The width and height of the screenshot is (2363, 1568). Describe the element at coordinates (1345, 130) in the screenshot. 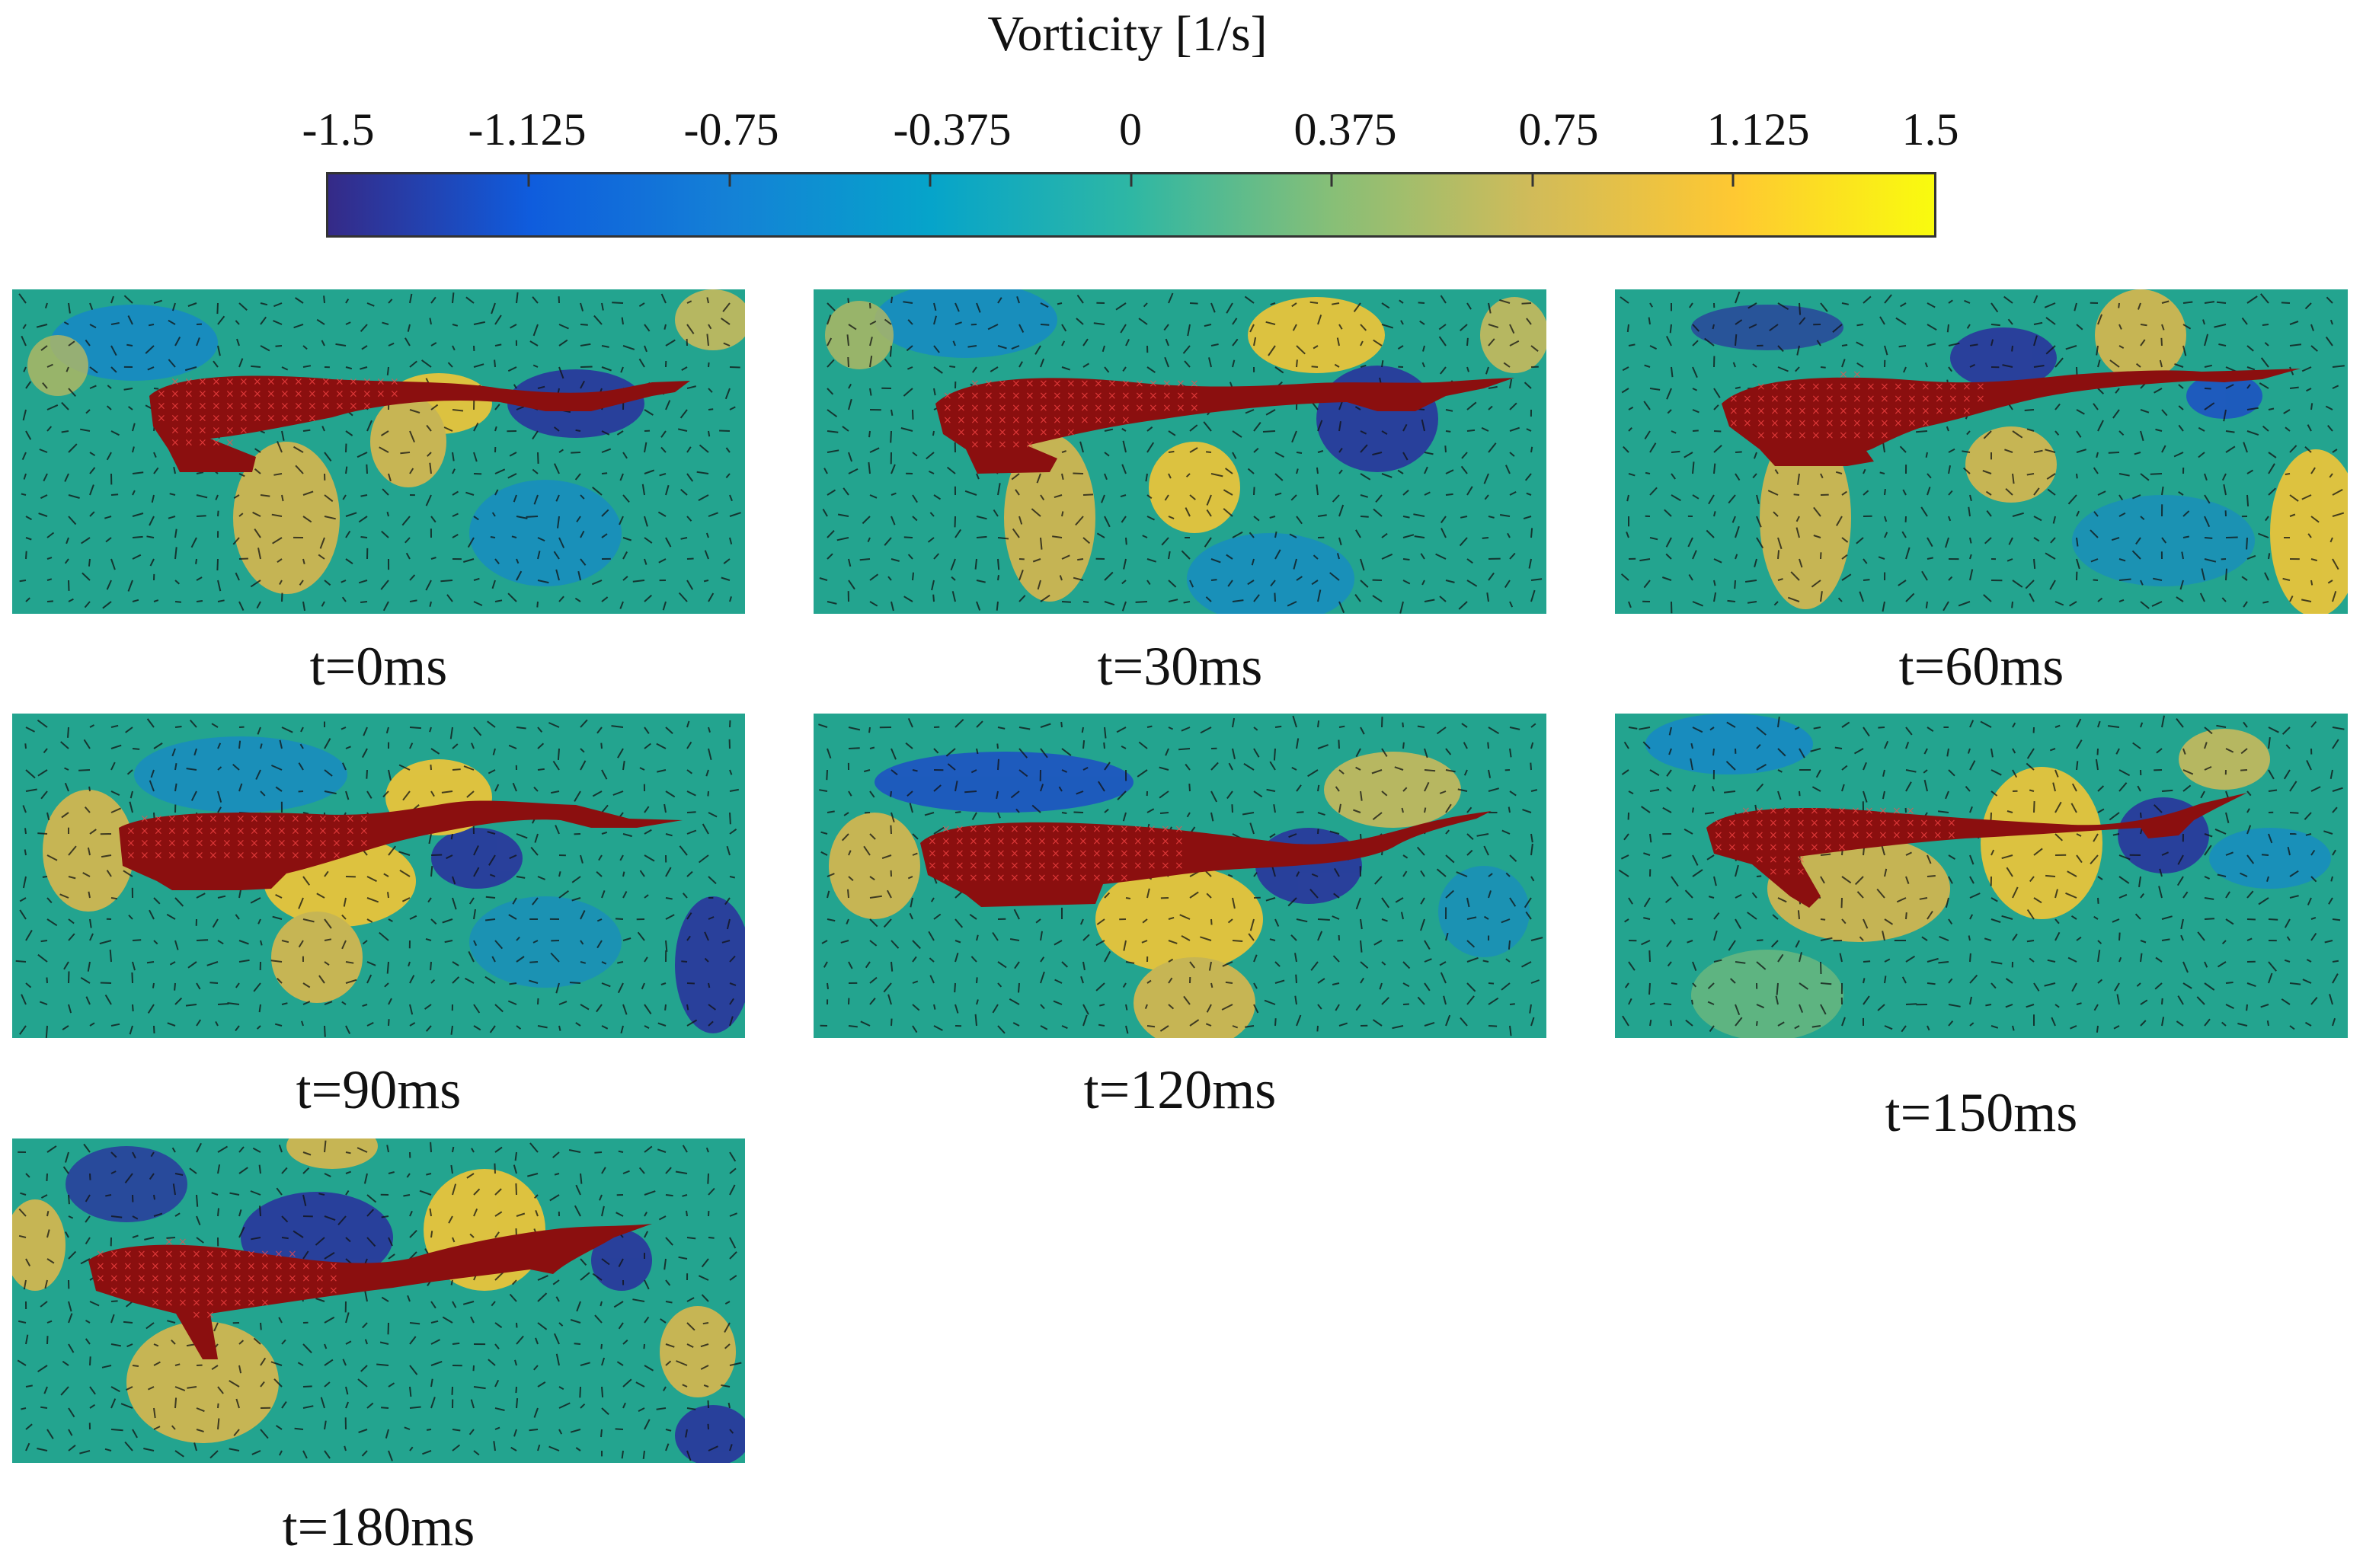

I see `colorbar-tick-label: 0.375` at that location.